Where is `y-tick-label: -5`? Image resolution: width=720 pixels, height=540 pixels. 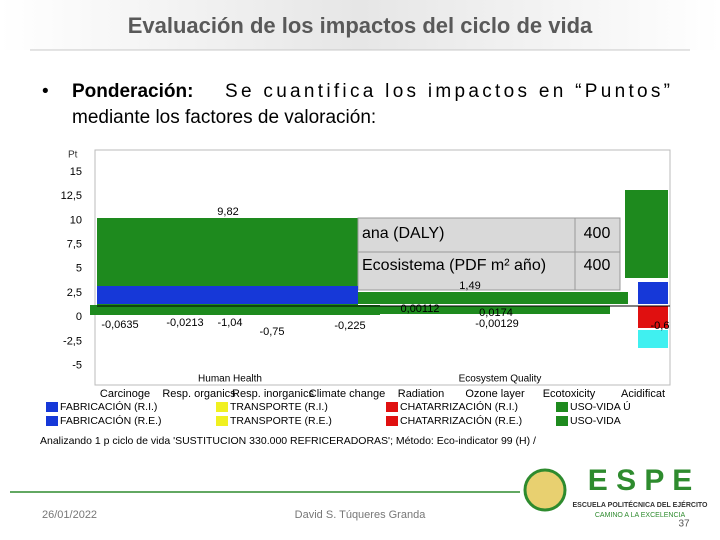 y-tick-label: -5 is located at coordinates (77, 366).